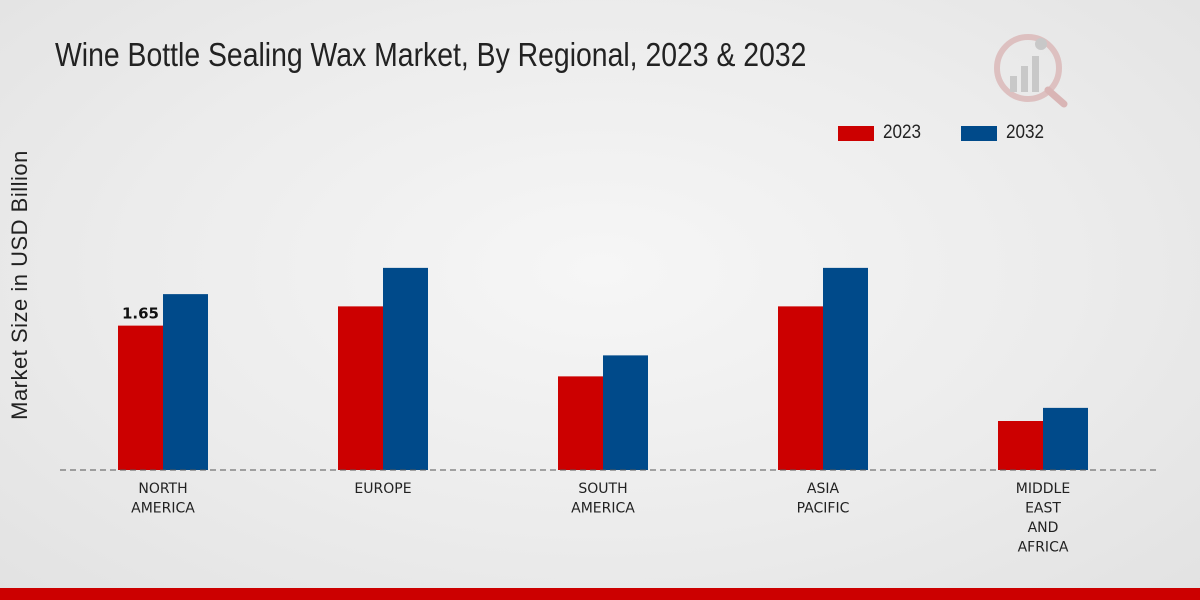  What do you see at coordinates (625, 412) in the screenshot?
I see `bar-2032-south-america` at bounding box center [625, 412].